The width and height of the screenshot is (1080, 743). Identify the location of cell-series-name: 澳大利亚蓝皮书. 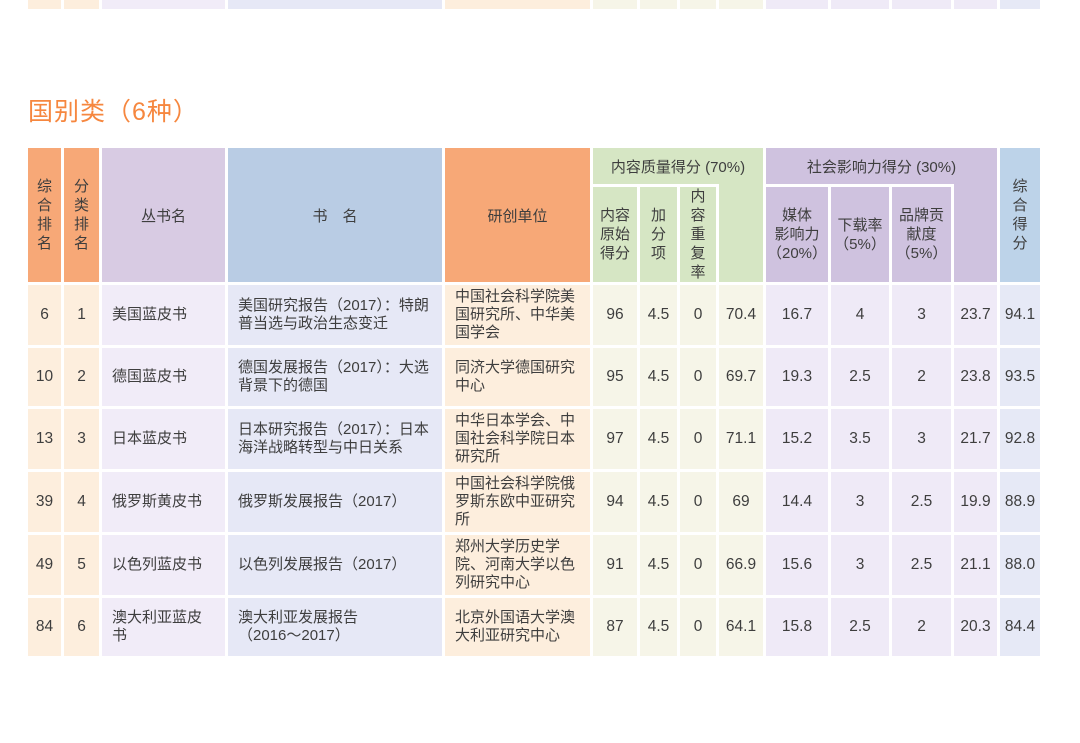
(163, 627).